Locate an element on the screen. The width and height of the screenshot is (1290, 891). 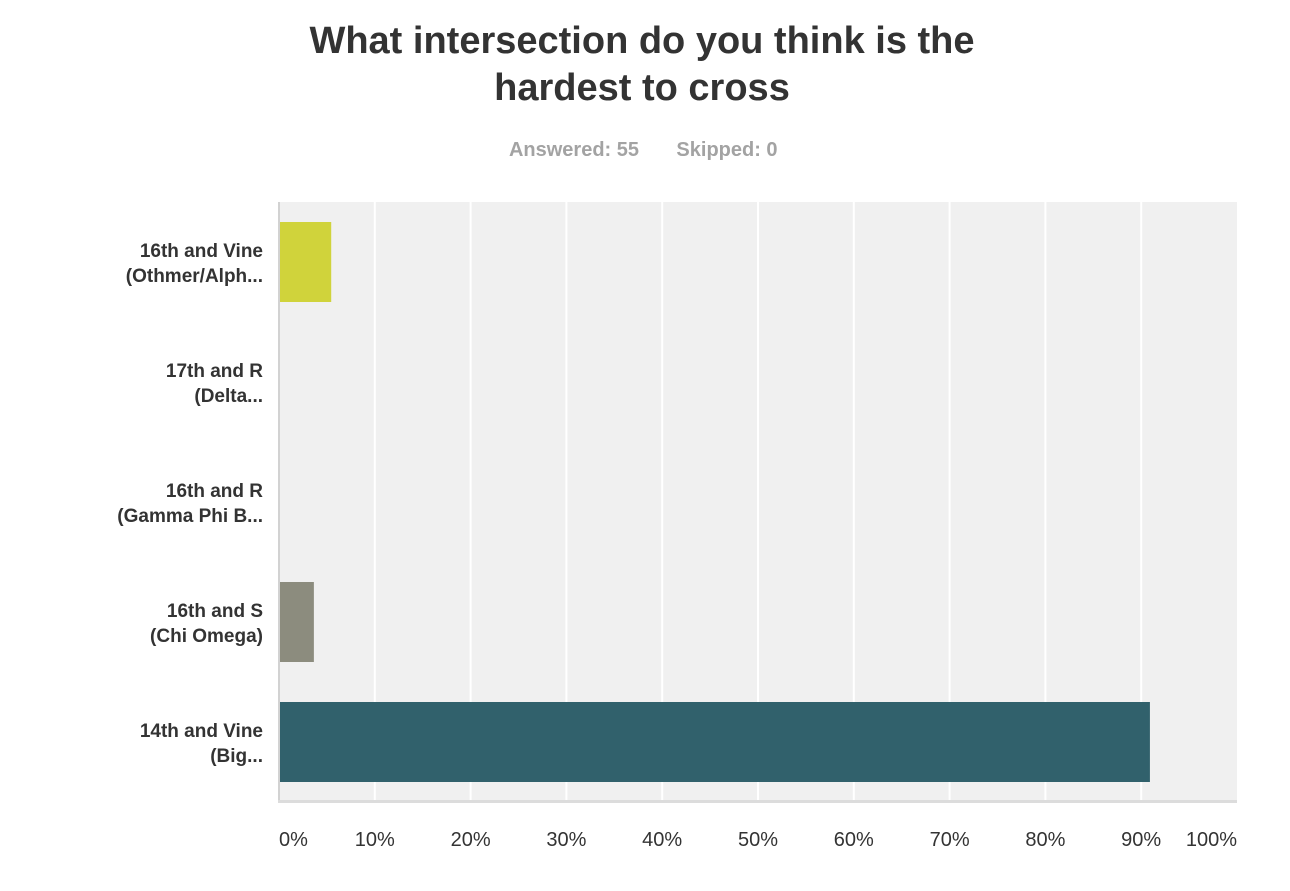
category-label: (Chi Omega) is located at coordinates (206, 636).